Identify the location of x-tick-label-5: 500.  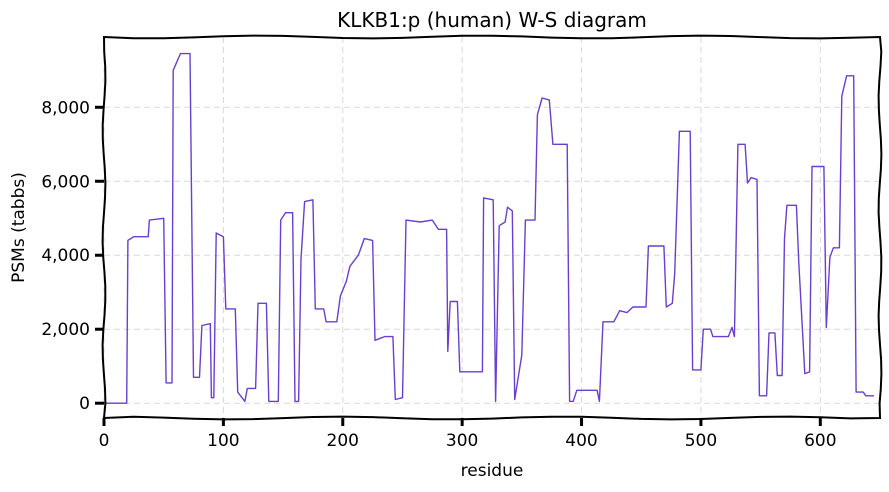
(701, 441).